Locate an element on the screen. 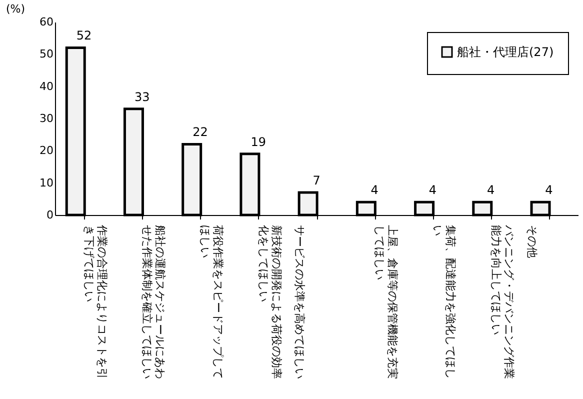 This screenshot has width=583, height=399. data-label: 52 is located at coordinates (84, 35).